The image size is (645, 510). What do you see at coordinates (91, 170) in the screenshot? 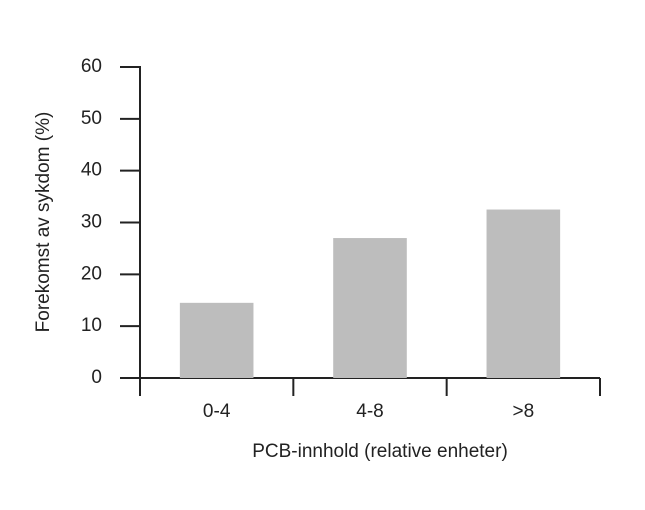
I see `y-tick-label: 40` at bounding box center [91, 170].